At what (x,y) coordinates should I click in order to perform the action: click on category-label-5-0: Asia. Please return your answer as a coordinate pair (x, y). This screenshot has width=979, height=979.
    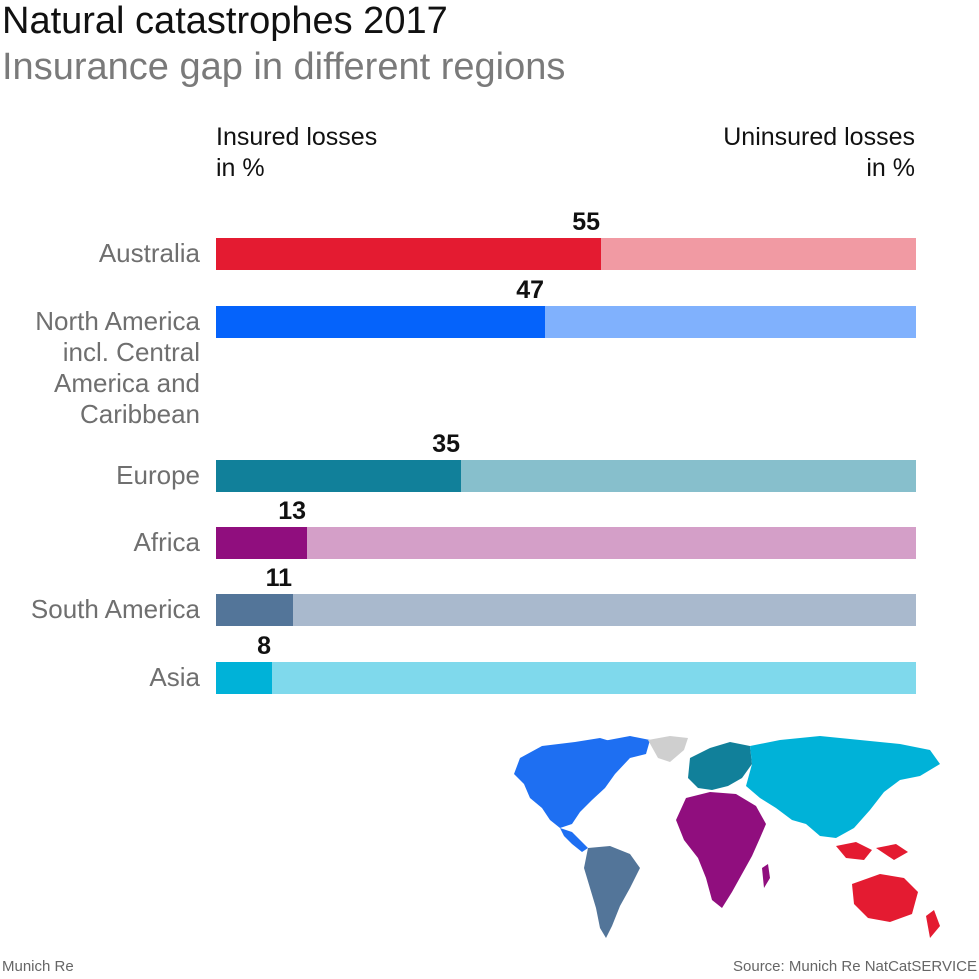
    Looking at the image, I should click on (174, 677).